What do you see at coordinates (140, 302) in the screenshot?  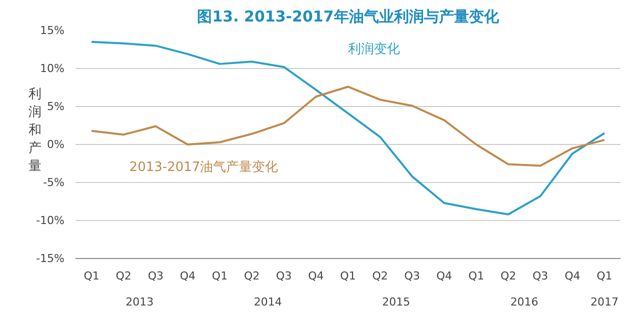 I see `text: 2013` at bounding box center [140, 302].